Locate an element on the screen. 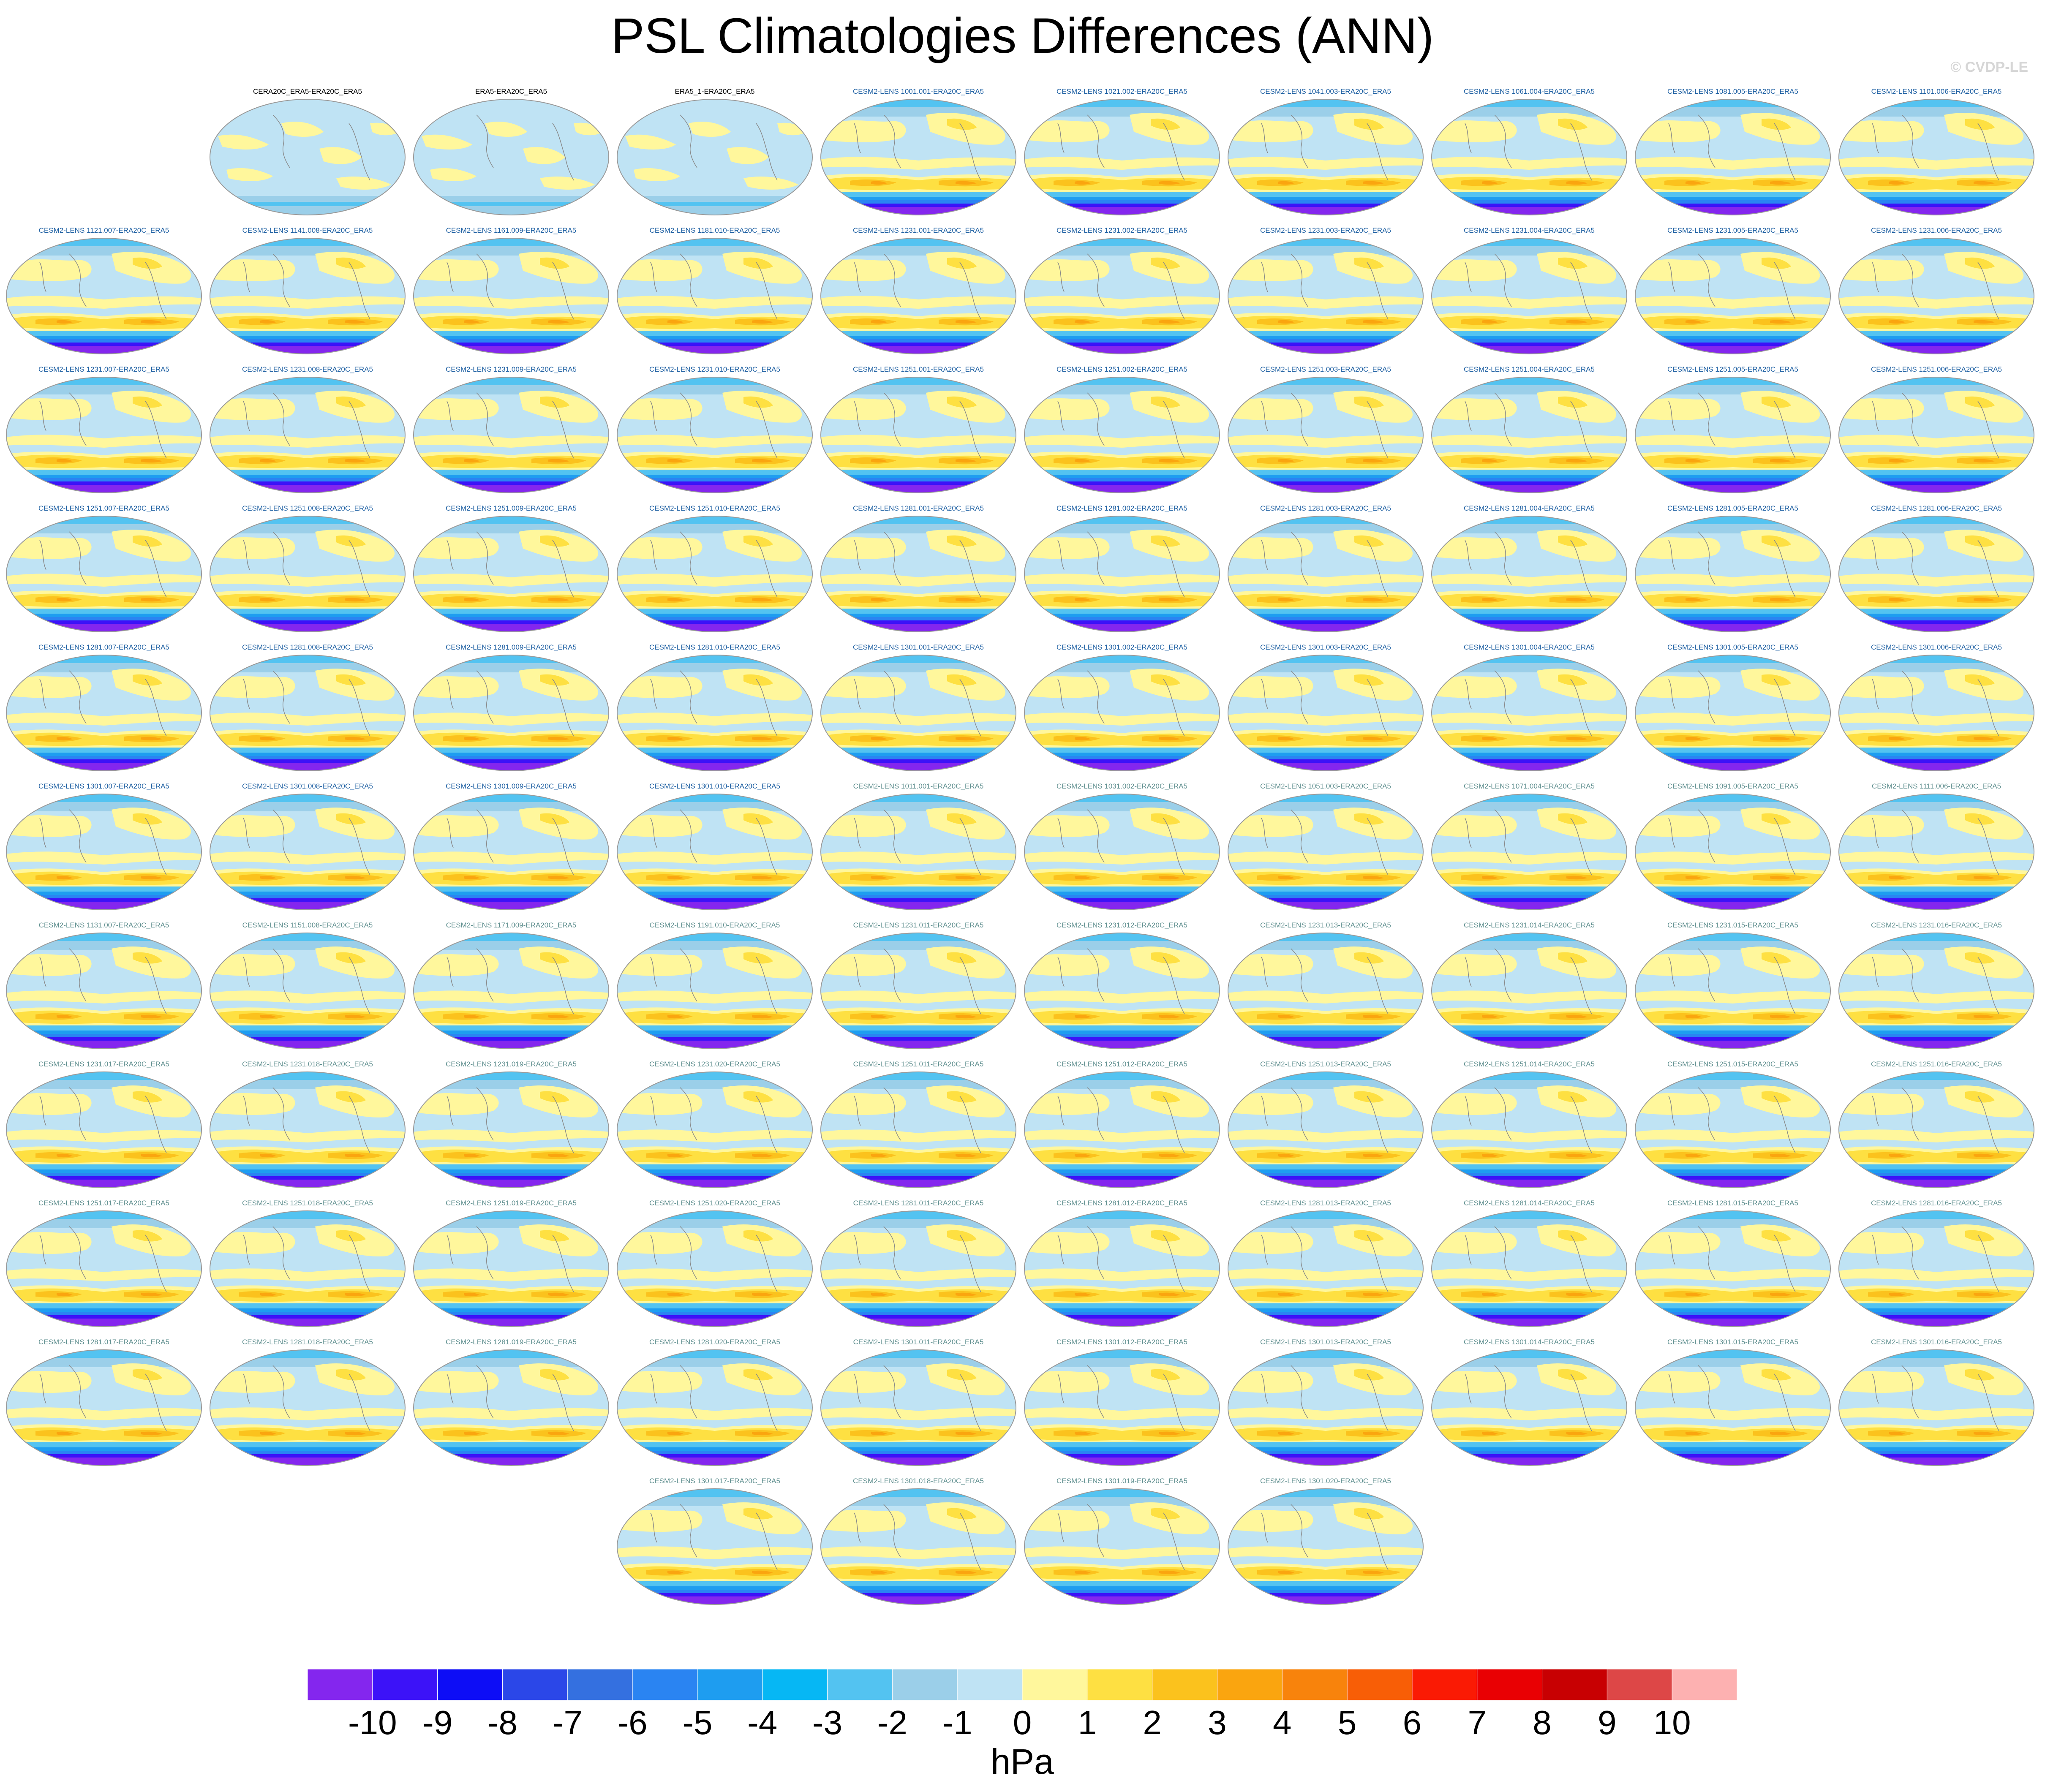 The width and height of the screenshot is (2045, 1792). panel-title: CESM2-LENS 1231.008-ERA20C_ERA5 is located at coordinates (308, 369).